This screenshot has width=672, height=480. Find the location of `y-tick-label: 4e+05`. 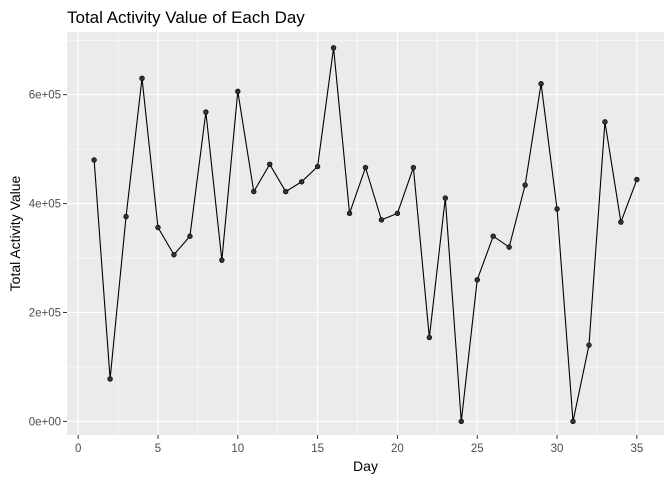

y-tick-label: 4e+05 is located at coordinates (45, 205).